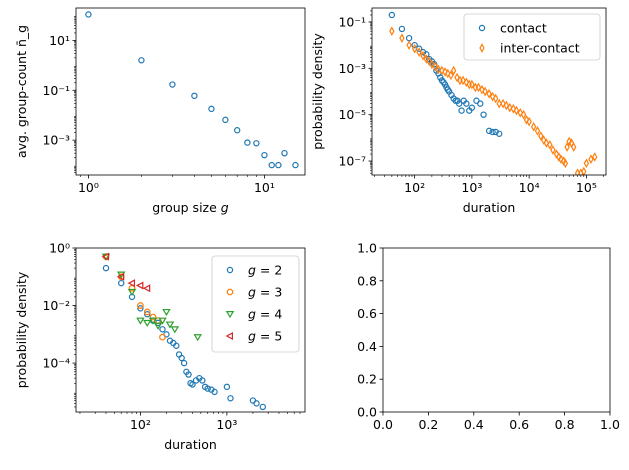 This screenshot has height=470, width=629. What do you see at coordinates (586, 187) in the screenshot?
I see `x-tick-label: 10⁵` at bounding box center [586, 187].